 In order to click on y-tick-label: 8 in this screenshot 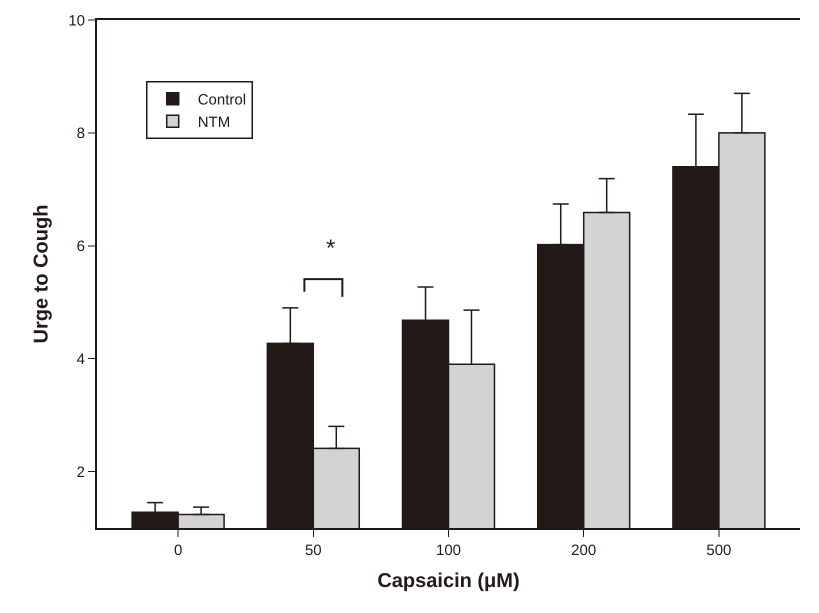, I will do `click(80, 133)`.